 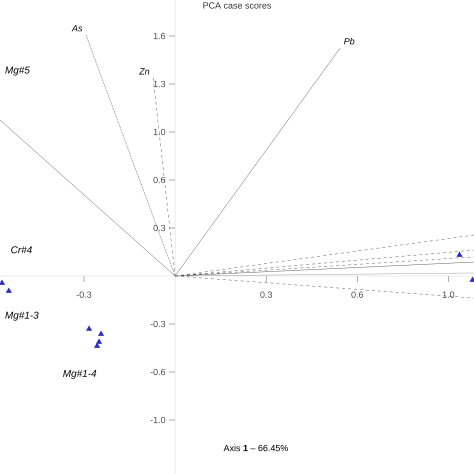 I want to click on x-tick-label: 1.0, so click(x=448, y=294).